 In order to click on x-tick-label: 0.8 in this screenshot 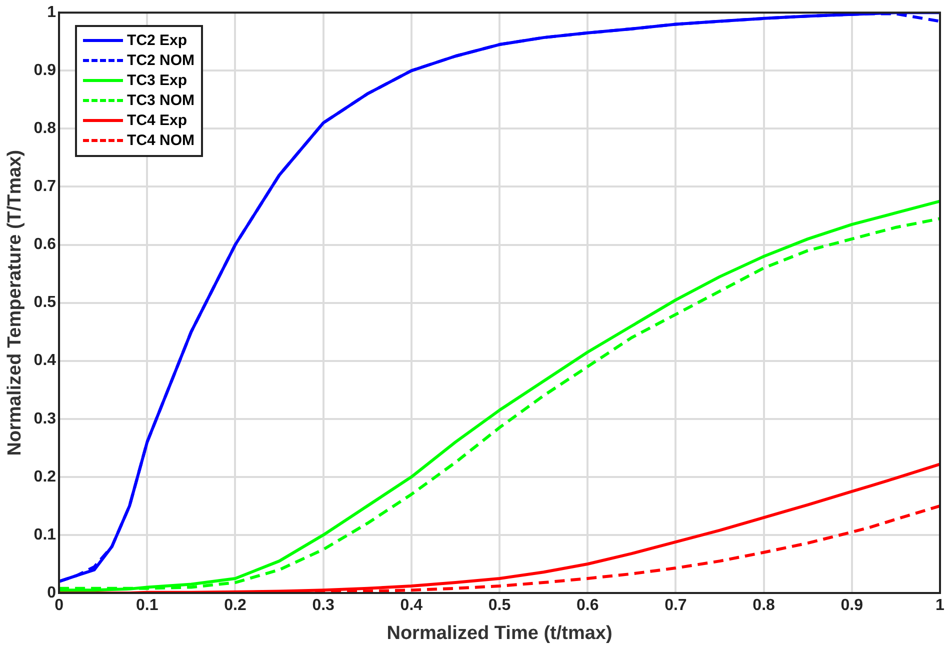, I will do `click(764, 605)`.